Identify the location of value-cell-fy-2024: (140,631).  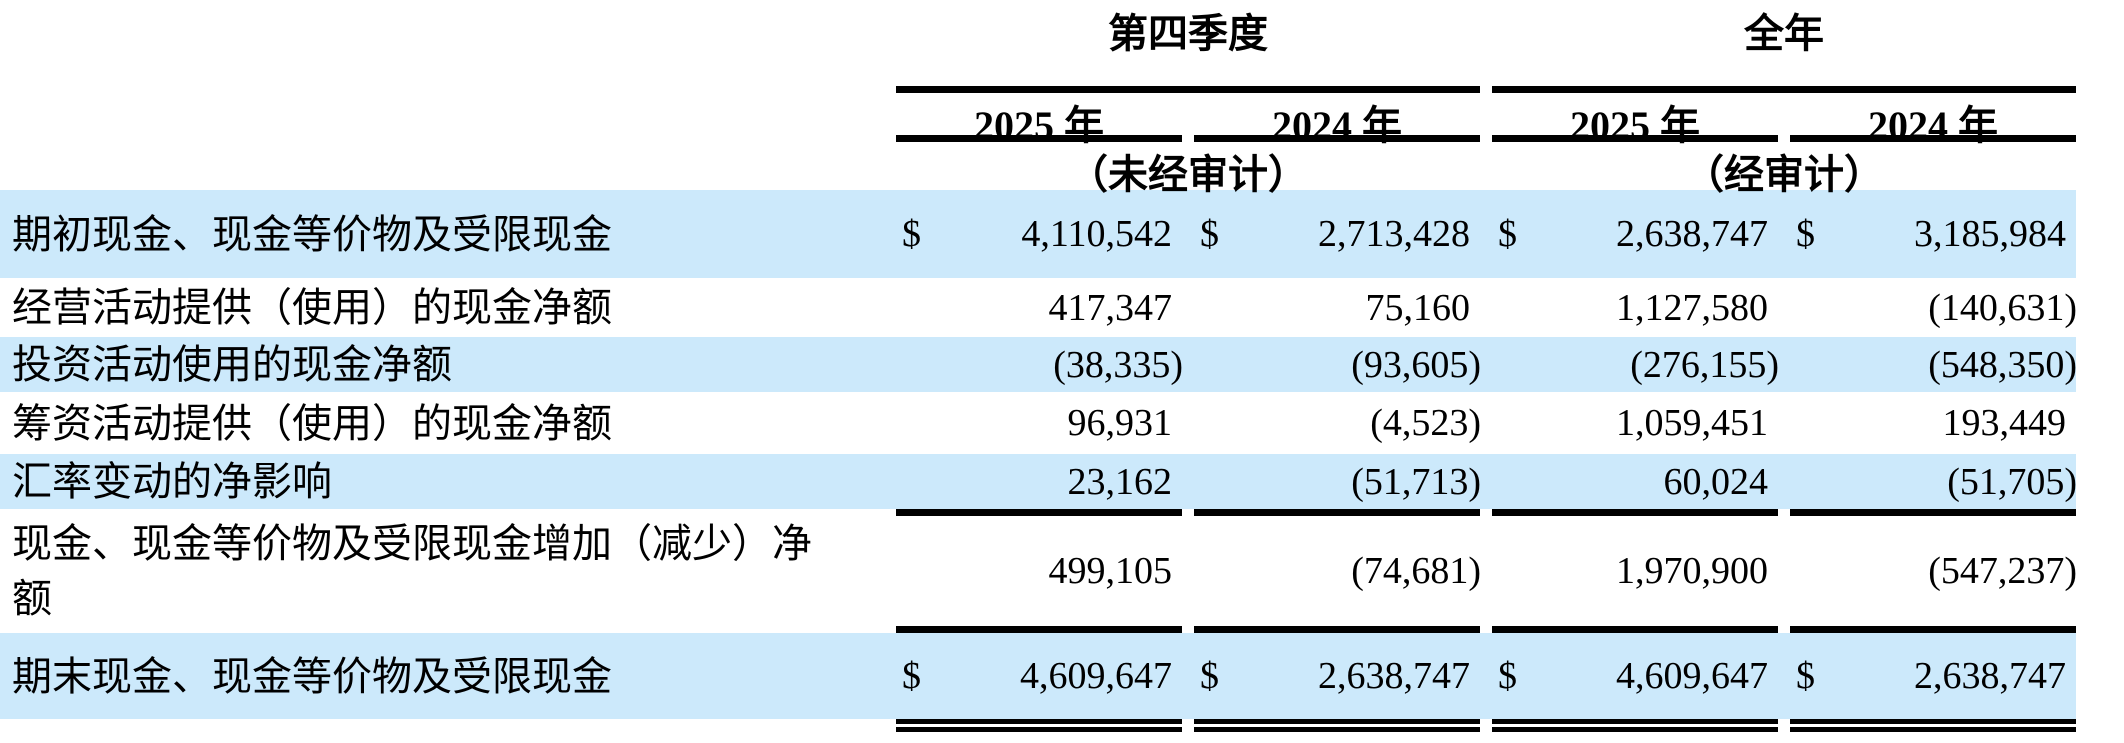
(1933, 308).